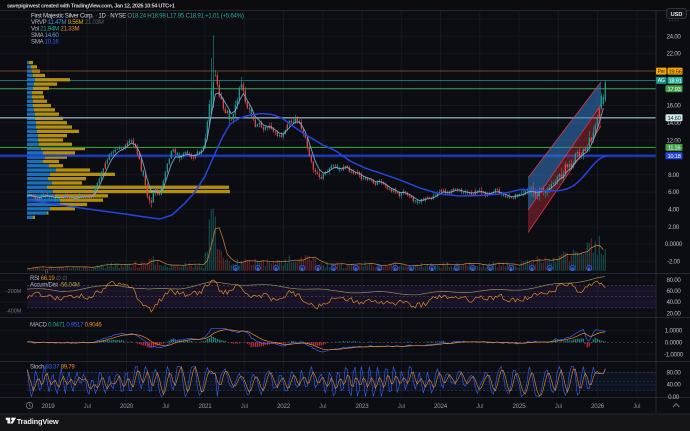 The width and height of the screenshot is (690, 431). What do you see at coordinates (598, 406) in the screenshot?
I see `svg-text: 2026` at bounding box center [598, 406].